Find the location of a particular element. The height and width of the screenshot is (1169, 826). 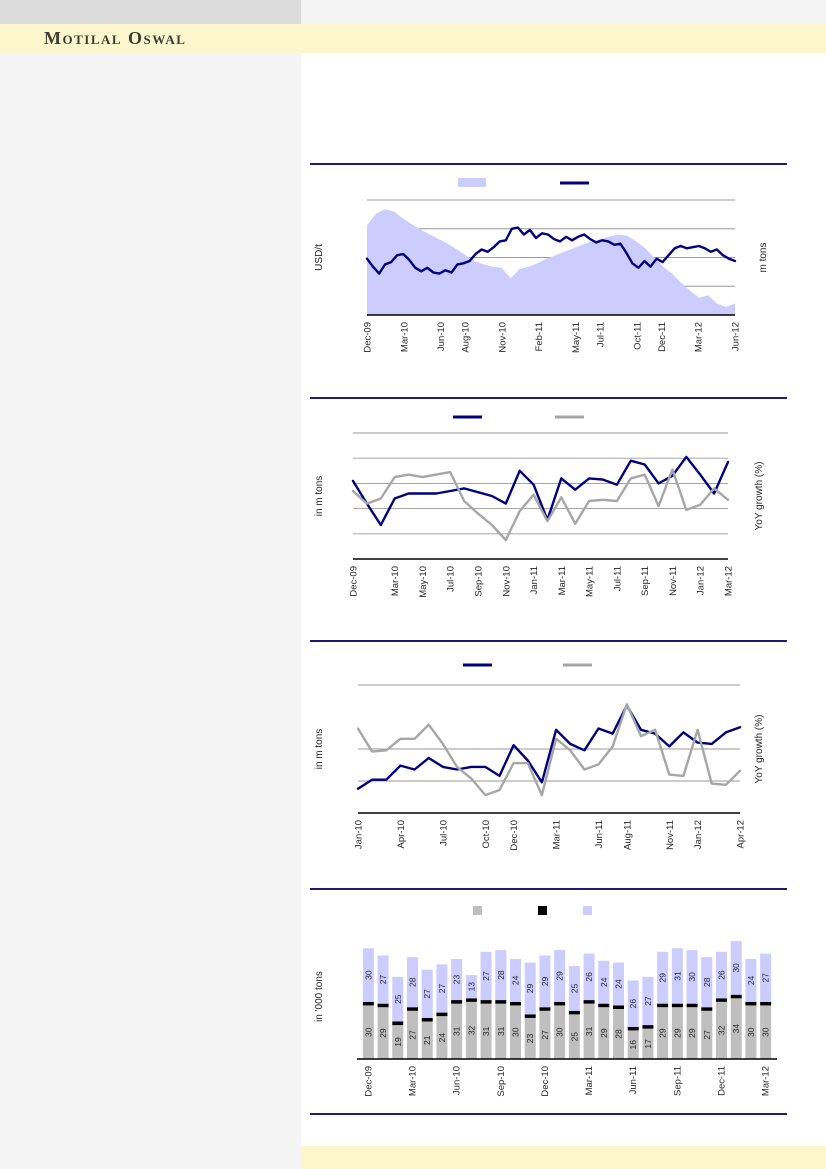

x-tick-label: Jun-10 is located at coordinates (457, 1080).